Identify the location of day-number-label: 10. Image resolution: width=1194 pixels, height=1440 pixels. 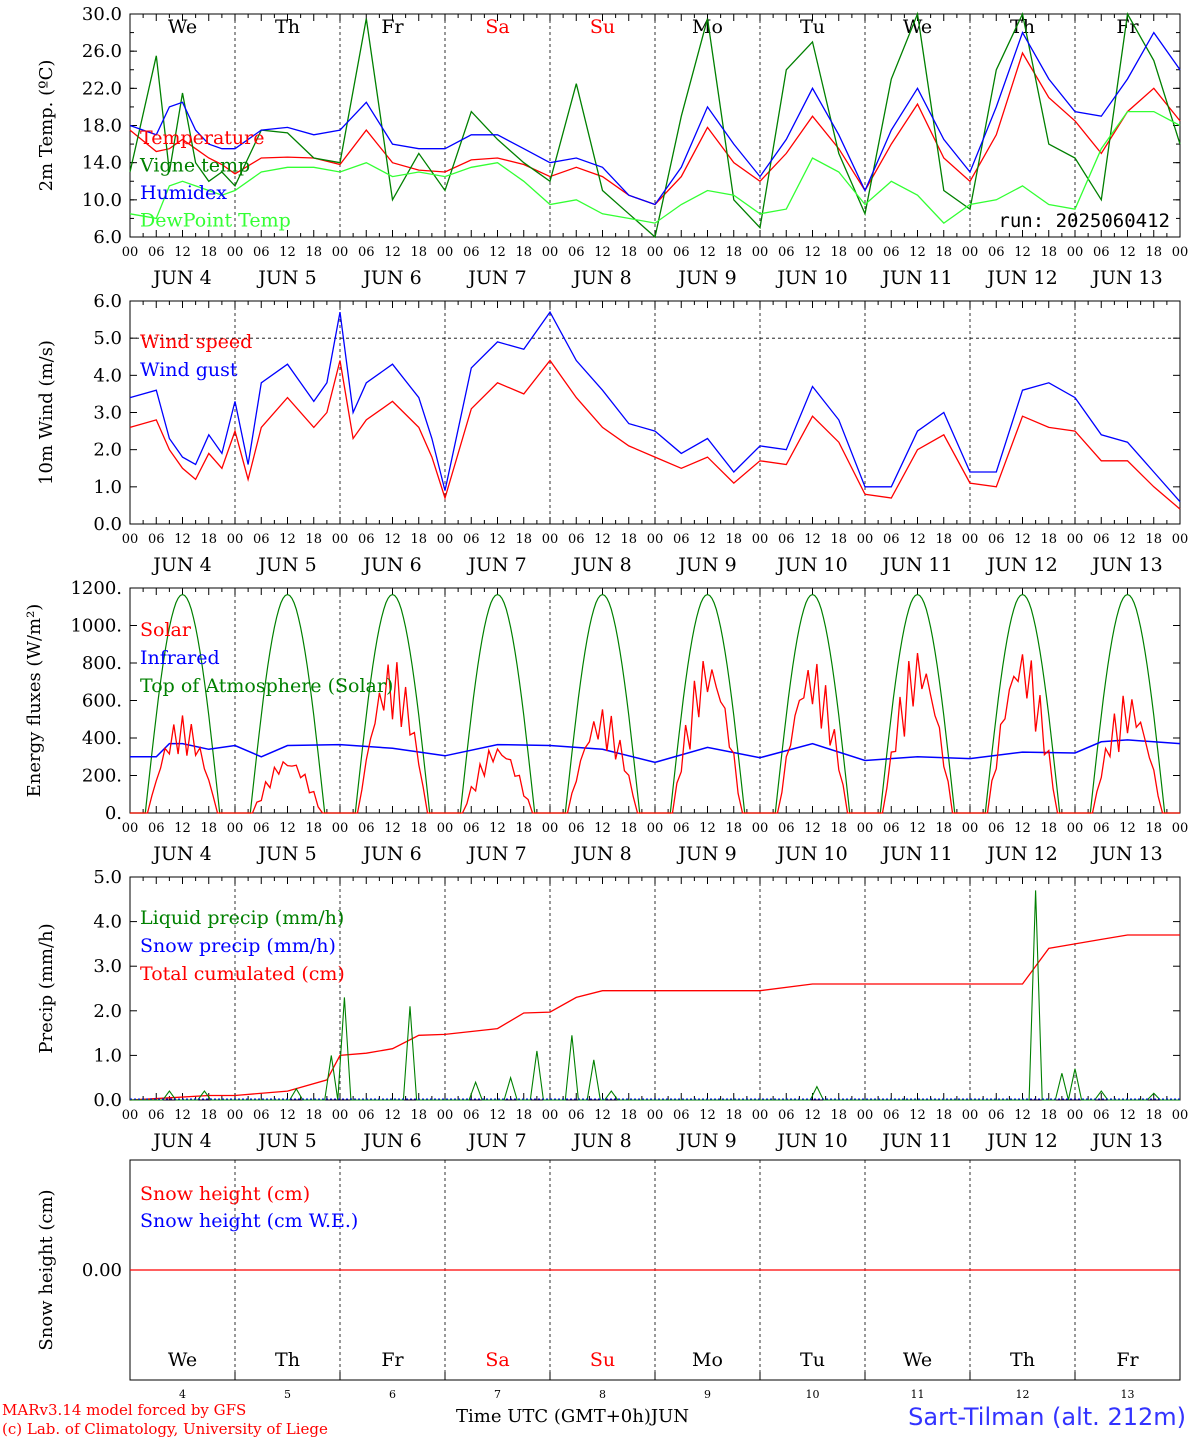
(813, 1394).